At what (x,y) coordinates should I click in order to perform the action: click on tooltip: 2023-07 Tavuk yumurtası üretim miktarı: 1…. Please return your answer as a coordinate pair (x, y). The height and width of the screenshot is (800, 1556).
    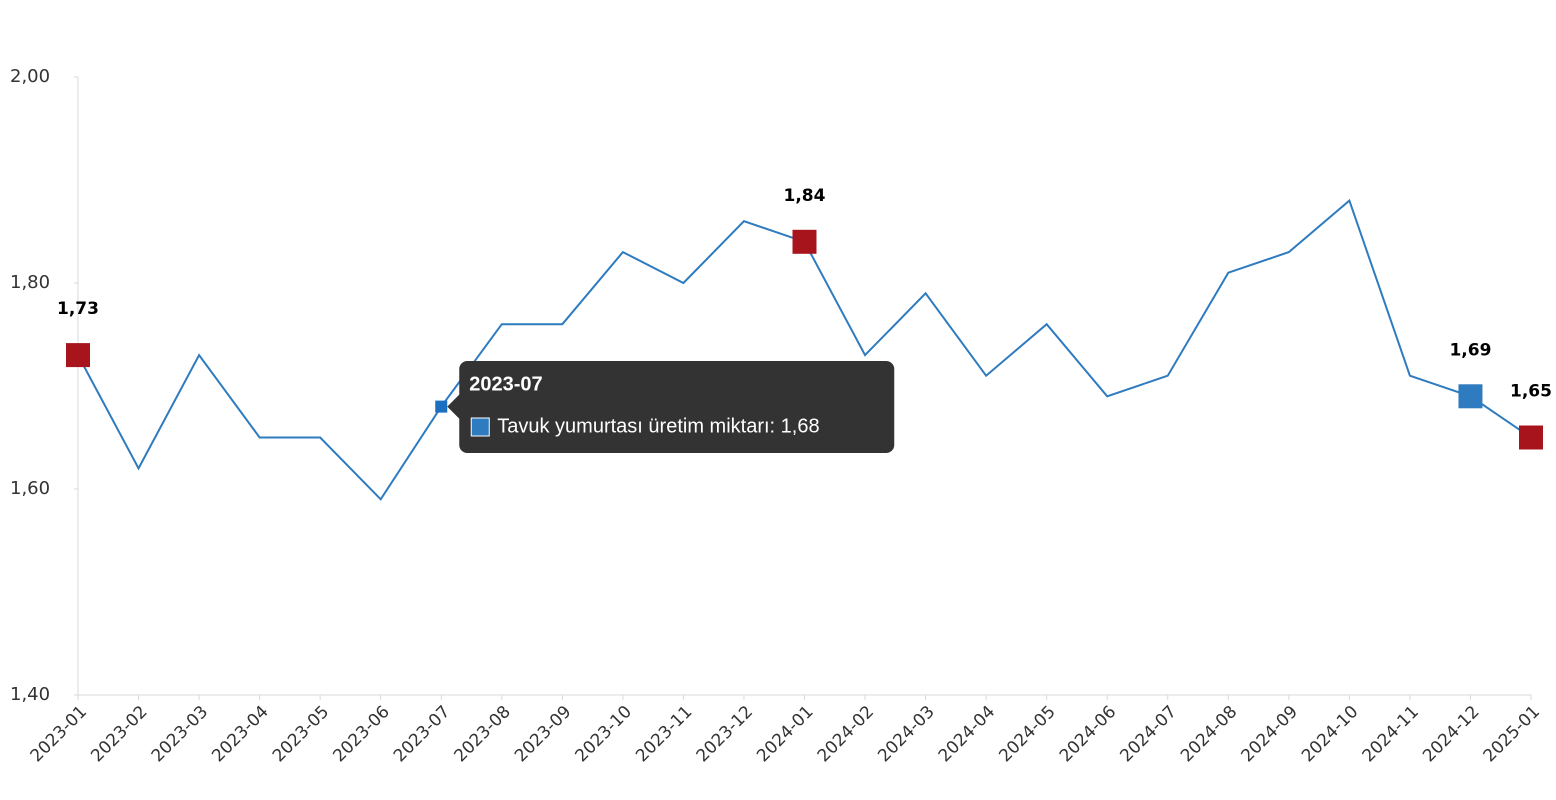
    Looking at the image, I should click on (671, 407).